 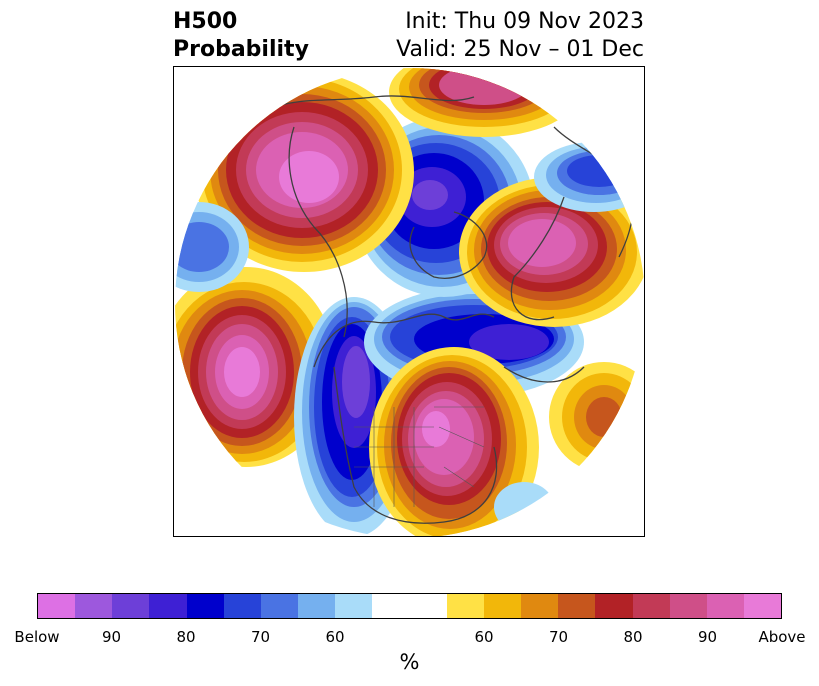 What do you see at coordinates (782, 637) in the screenshot?
I see `colorbar-tick-label: Above` at bounding box center [782, 637].